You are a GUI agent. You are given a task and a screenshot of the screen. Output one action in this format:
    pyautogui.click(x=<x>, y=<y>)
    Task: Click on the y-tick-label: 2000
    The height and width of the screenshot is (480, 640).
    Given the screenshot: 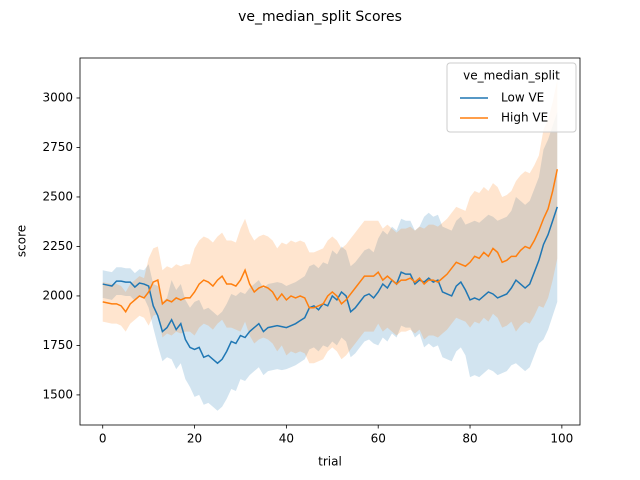 What is the action you would take?
    pyautogui.click(x=57, y=295)
    